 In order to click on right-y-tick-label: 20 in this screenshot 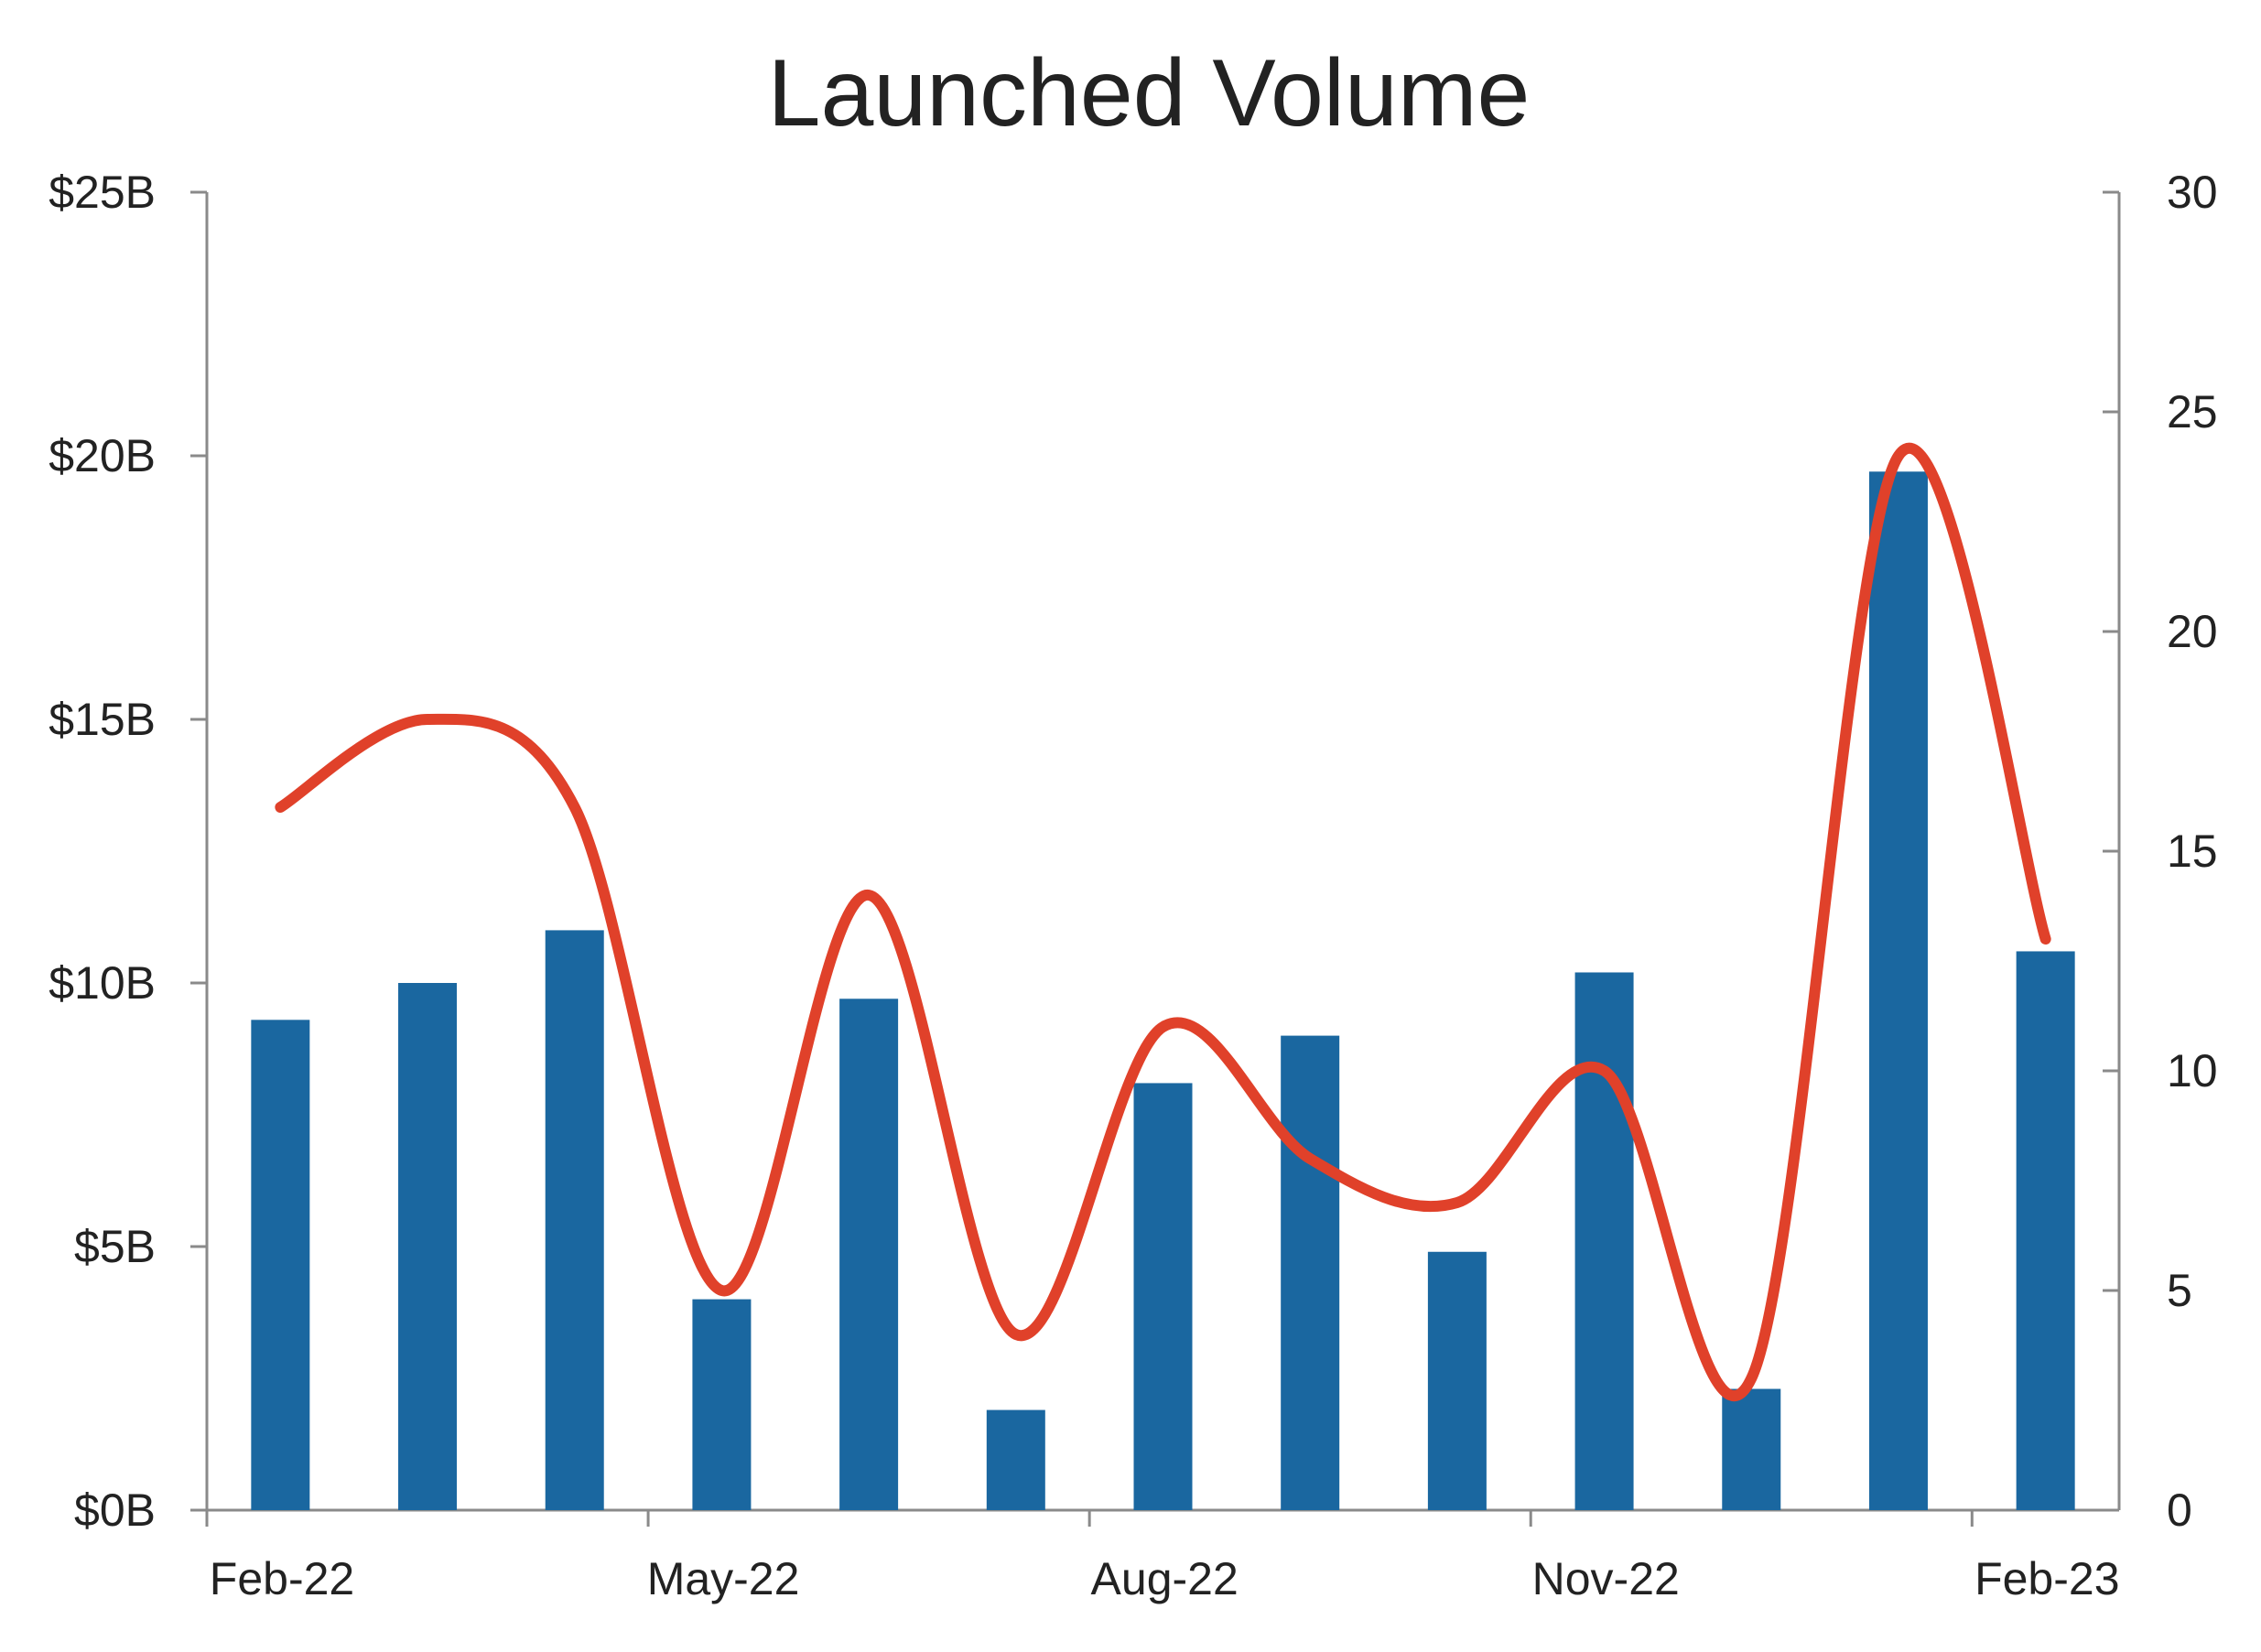, I will do `click(2192, 631)`.